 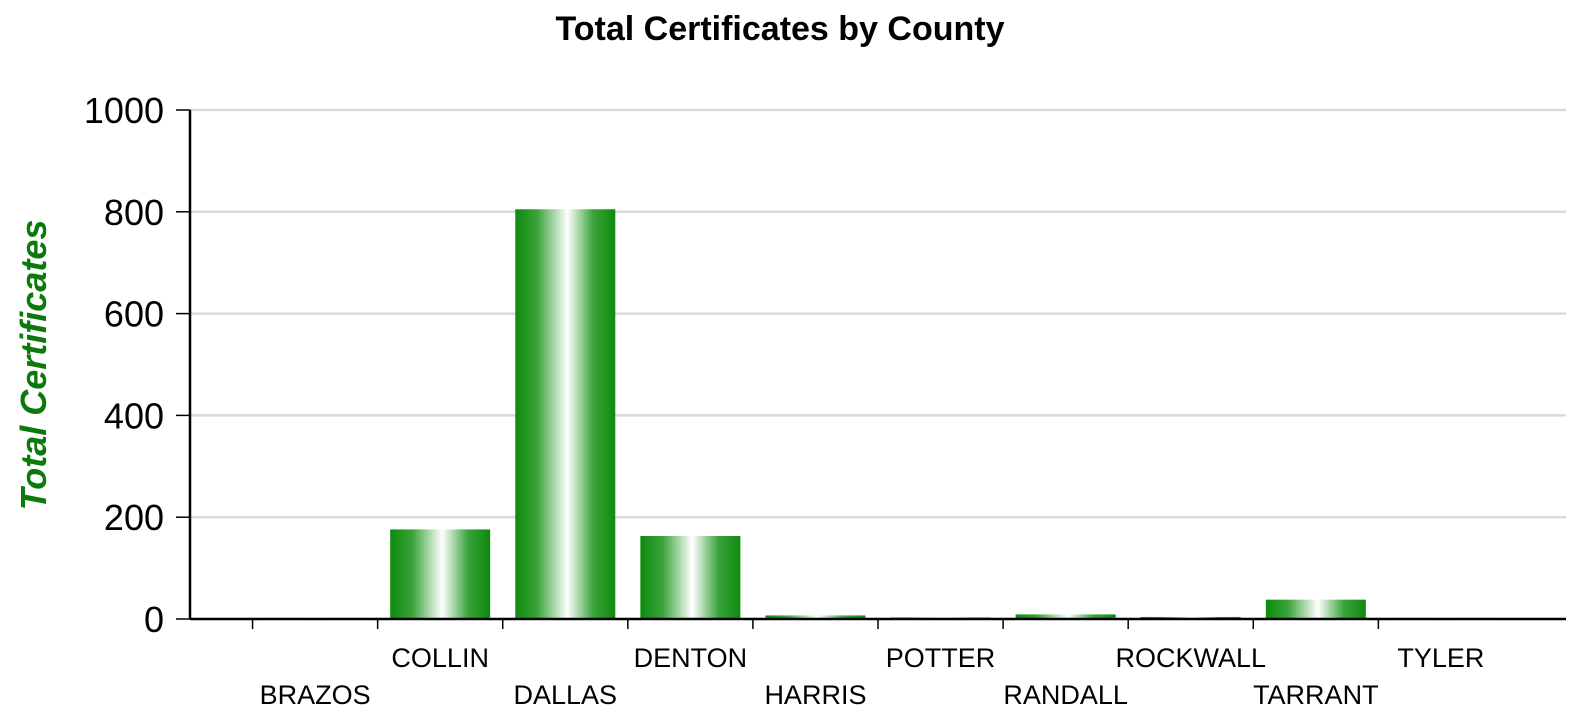 What do you see at coordinates (124, 110) in the screenshot?
I see `y-tick-label: 1000` at bounding box center [124, 110].